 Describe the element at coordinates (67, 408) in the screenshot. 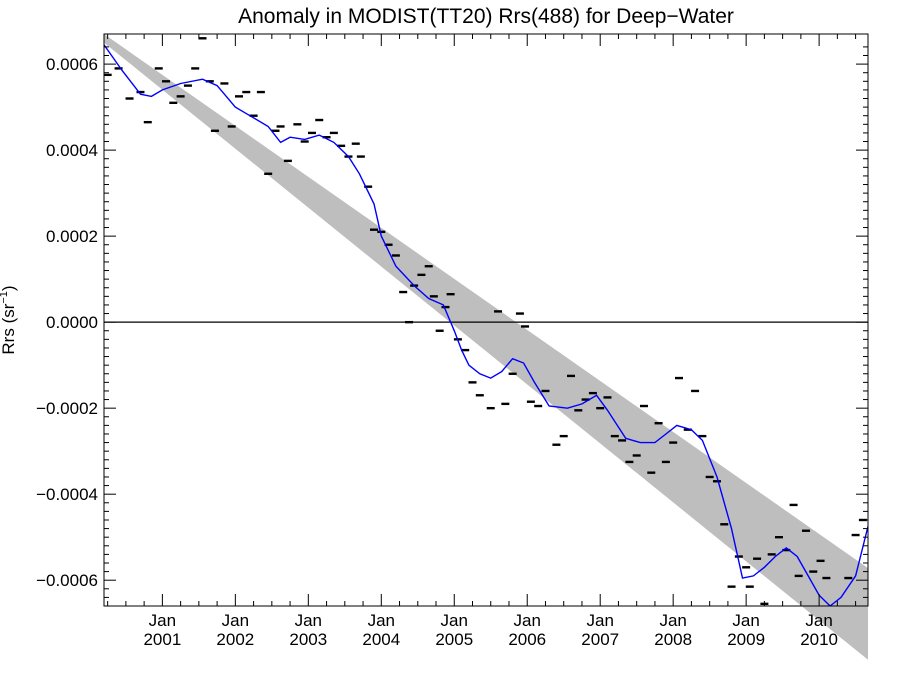

I see `y-tick-label: −0.0002` at that location.